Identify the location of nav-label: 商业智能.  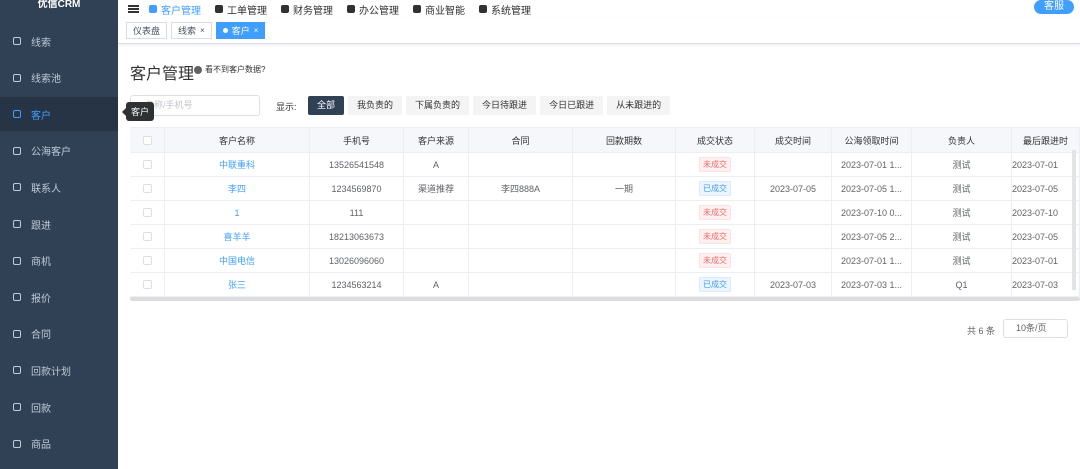
(445, 11).